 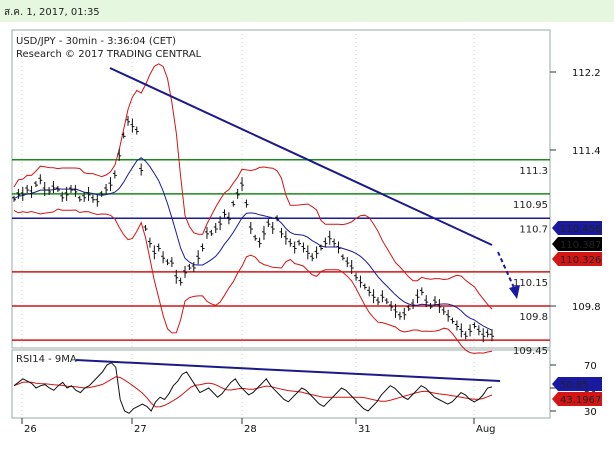 I want to click on price-tag-label-2: 110.326, so click(x=580, y=260).